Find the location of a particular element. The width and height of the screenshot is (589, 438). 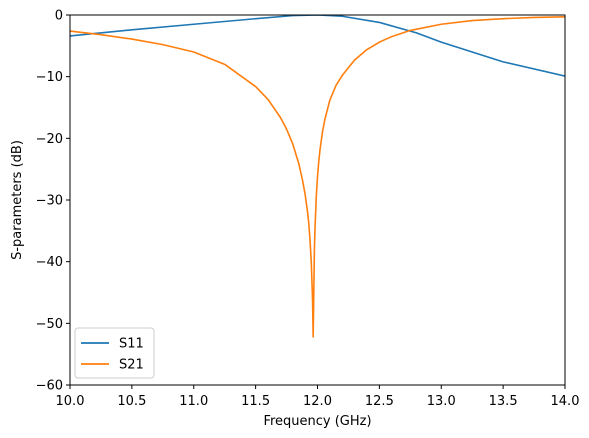

x-tick-label: 14.0 is located at coordinates (565, 401).